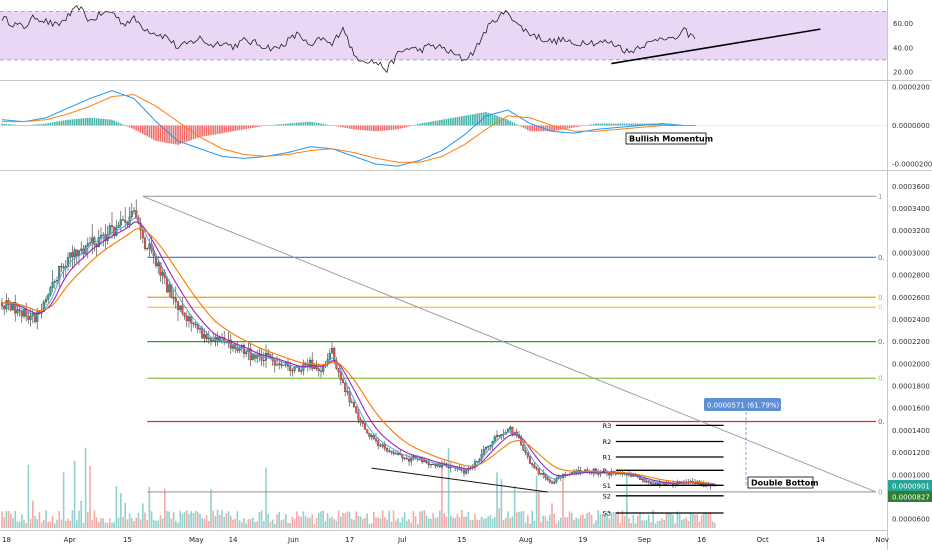 This screenshot has width=932, height=554. Describe the element at coordinates (751, 406) in the screenshot. I see `measure-label: 0.0000571 (61.79%) 571` at that location.